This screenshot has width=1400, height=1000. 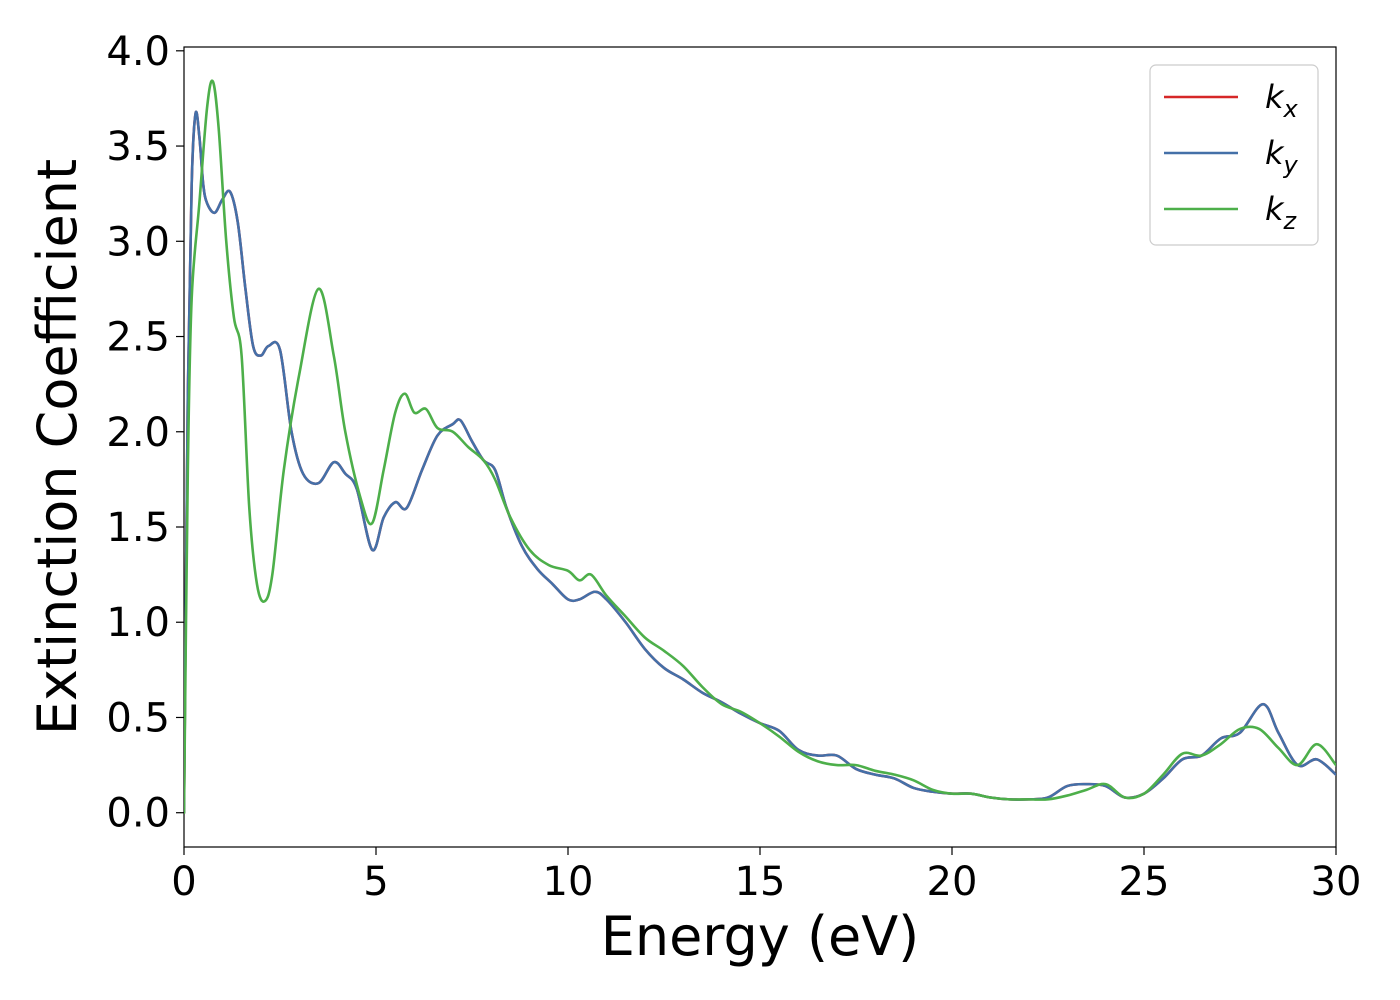 I want to click on y-axis-label: Extinction Coefficient, so click(x=57, y=447).